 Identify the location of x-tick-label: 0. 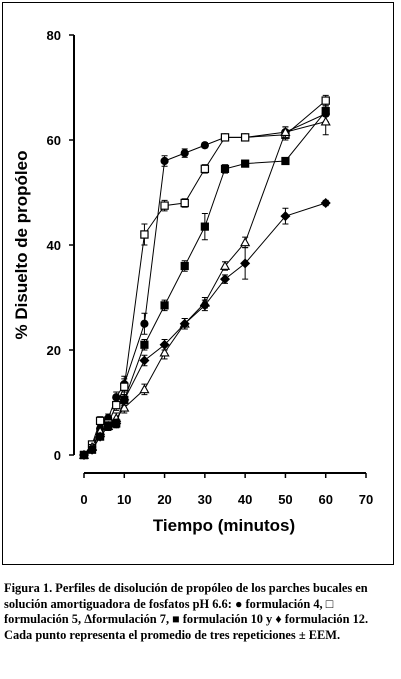
(83, 499).